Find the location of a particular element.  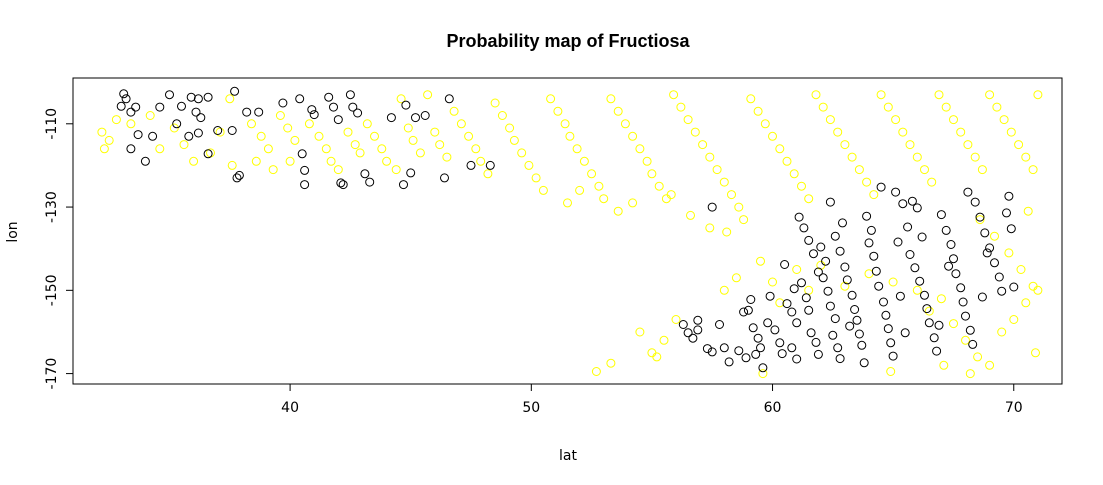

chart-title: Probability map of Fructiosa is located at coordinates (568, 41).